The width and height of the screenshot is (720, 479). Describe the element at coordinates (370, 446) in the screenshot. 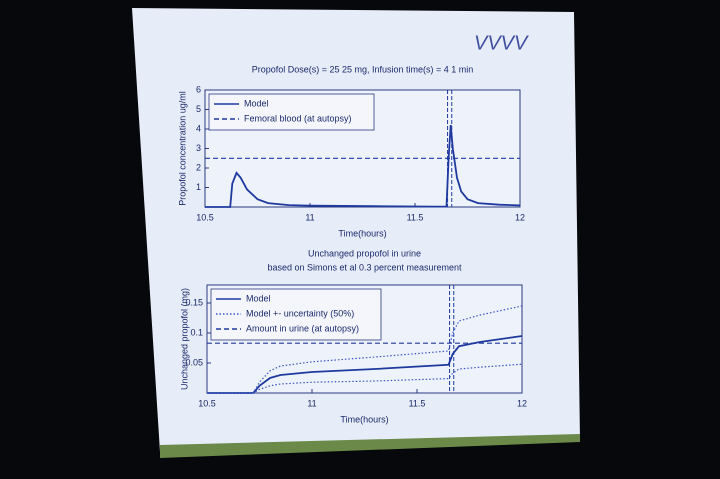

I see `slide-bottom-edge` at that location.